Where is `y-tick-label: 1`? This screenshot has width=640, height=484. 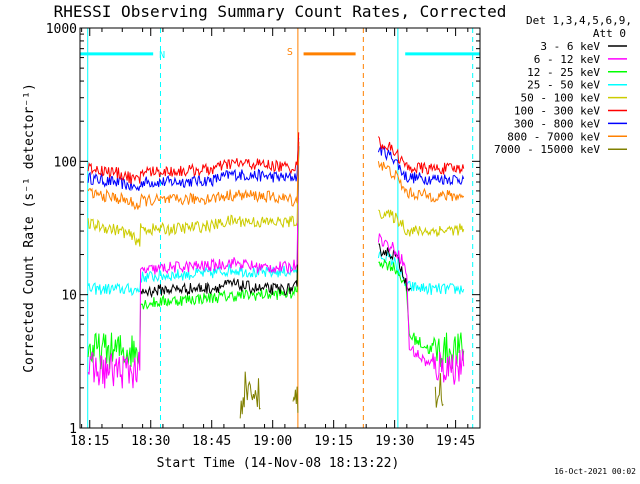
y-tick-label: 1 is located at coordinates (73, 429).